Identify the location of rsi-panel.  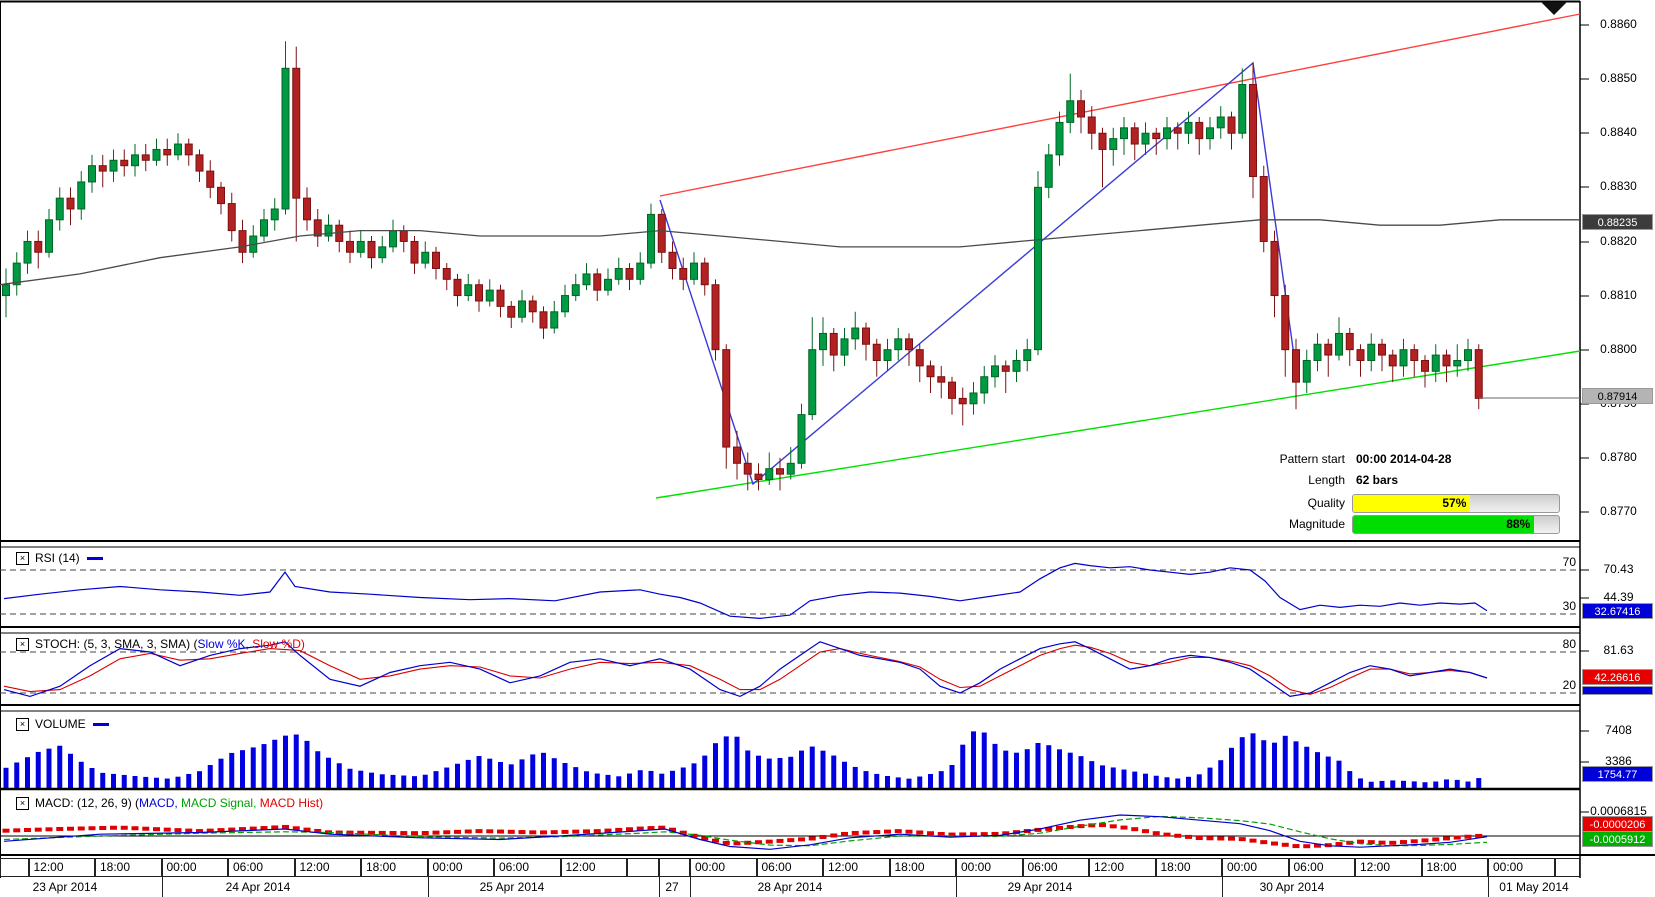
(790, 587).